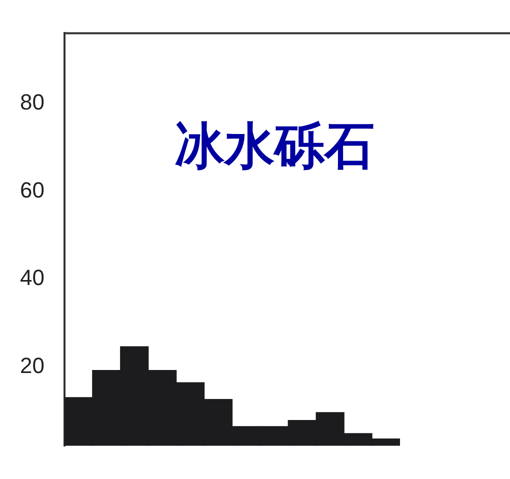 The height and width of the screenshot is (479, 510). What do you see at coordinates (32, 365) in the screenshot?
I see `y-tick-label: 20` at bounding box center [32, 365].